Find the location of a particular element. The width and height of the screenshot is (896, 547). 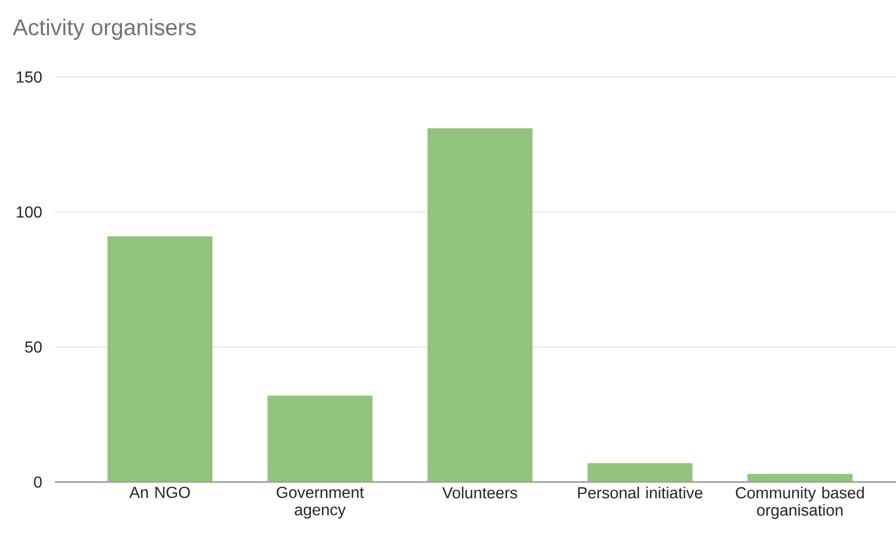

y-tick-label: 50 is located at coordinates (33, 347).